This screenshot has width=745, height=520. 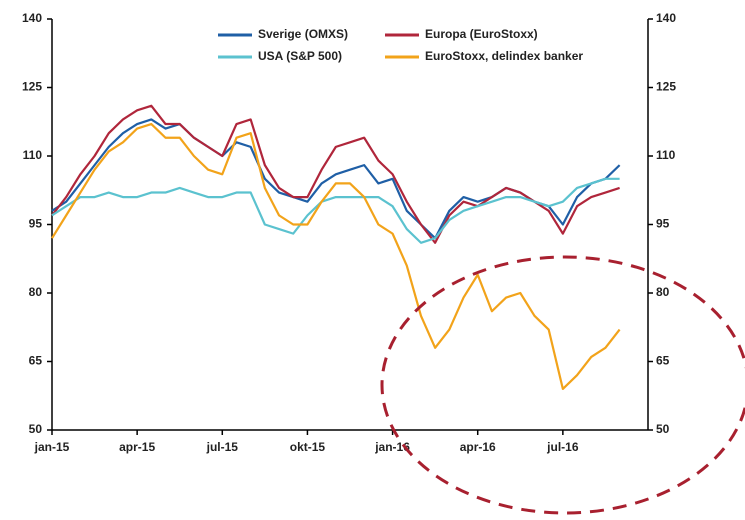 I want to click on series-line, so click(x=335, y=210).